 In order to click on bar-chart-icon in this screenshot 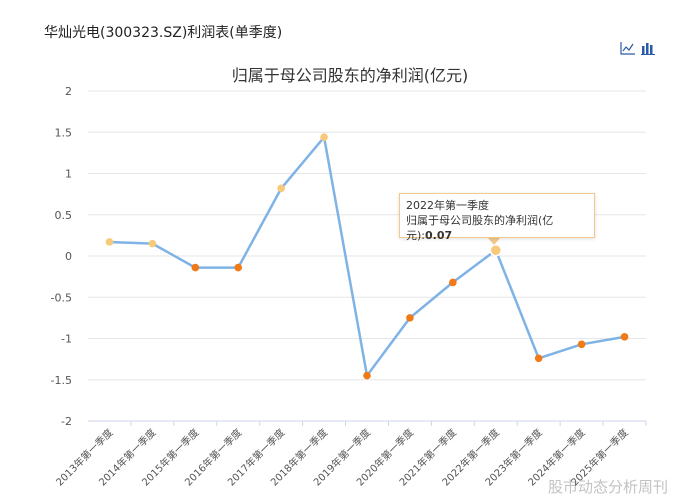, I will do `click(648, 48)`.